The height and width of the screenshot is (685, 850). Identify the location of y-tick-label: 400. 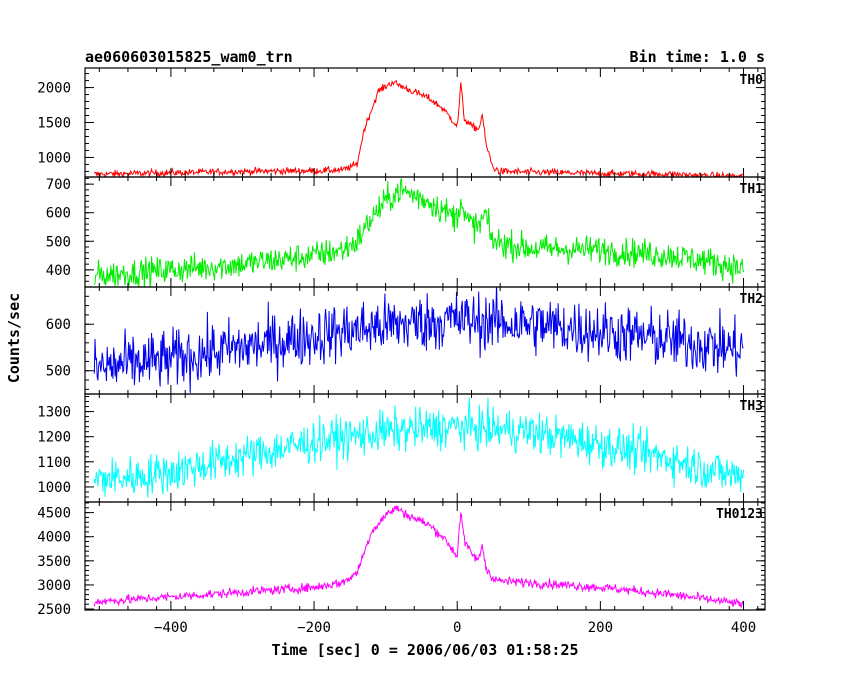
(58, 271).